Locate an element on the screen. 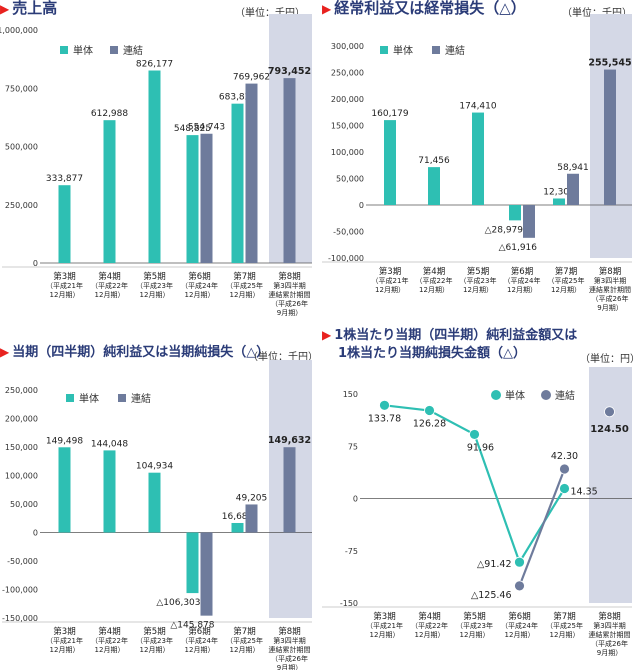 Image resolution: width=635 pixels, height=670 pixels. y-tick-label: 150 is located at coordinates (350, 394).